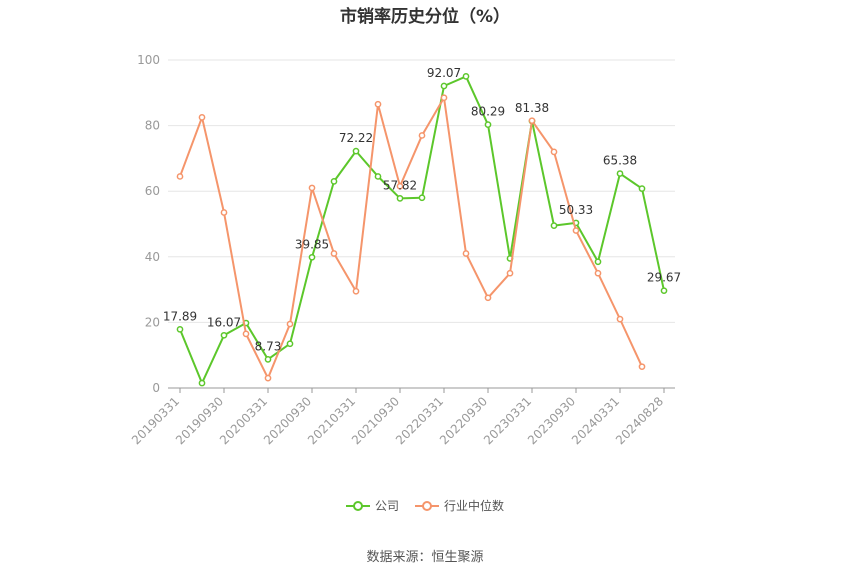 The width and height of the screenshot is (850, 575). I want to click on legend: 公司 行业中位数, so click(425, 505).